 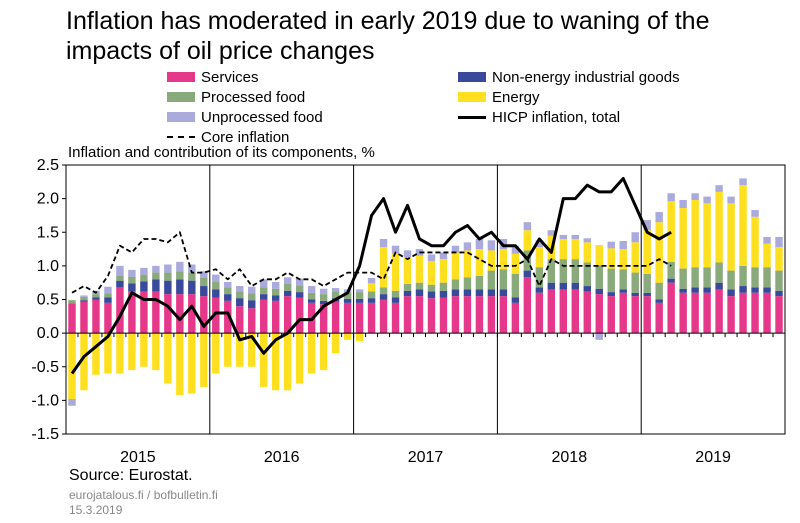 What do you see at coordinates (262, 117) in the screenshot?
I see `legend-label-unprocessed-food: Unprocessed food` at bounding box center [262, 117].